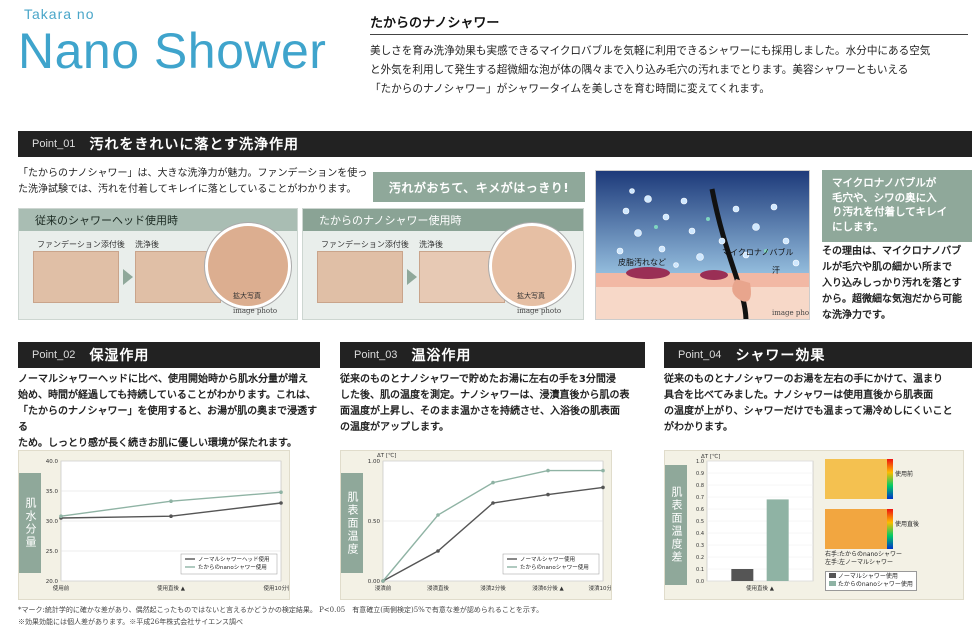  Describe the element at coordinates (435, 23) in the screenshot. I see `intro-heading: たからのナノシャワー` at that location.